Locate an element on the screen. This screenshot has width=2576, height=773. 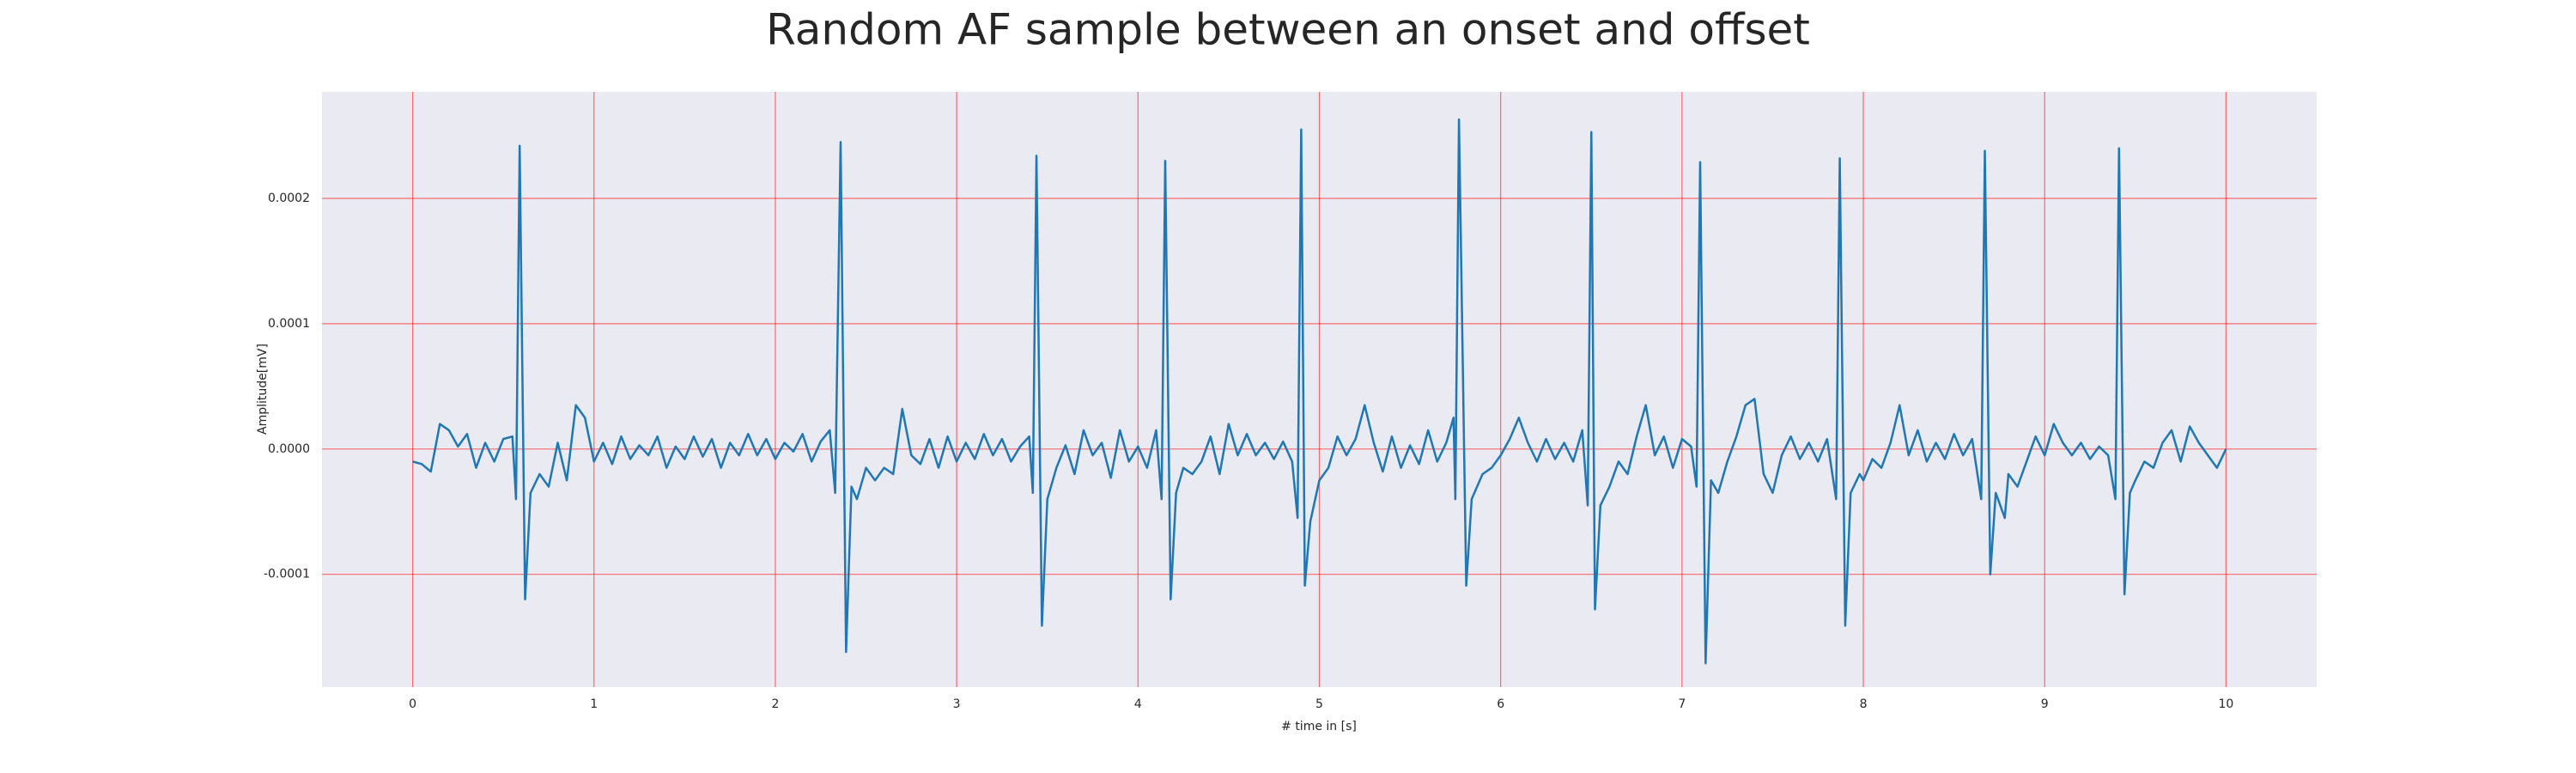
x-tick-label: 8 is located at coordinates (1864, 704).